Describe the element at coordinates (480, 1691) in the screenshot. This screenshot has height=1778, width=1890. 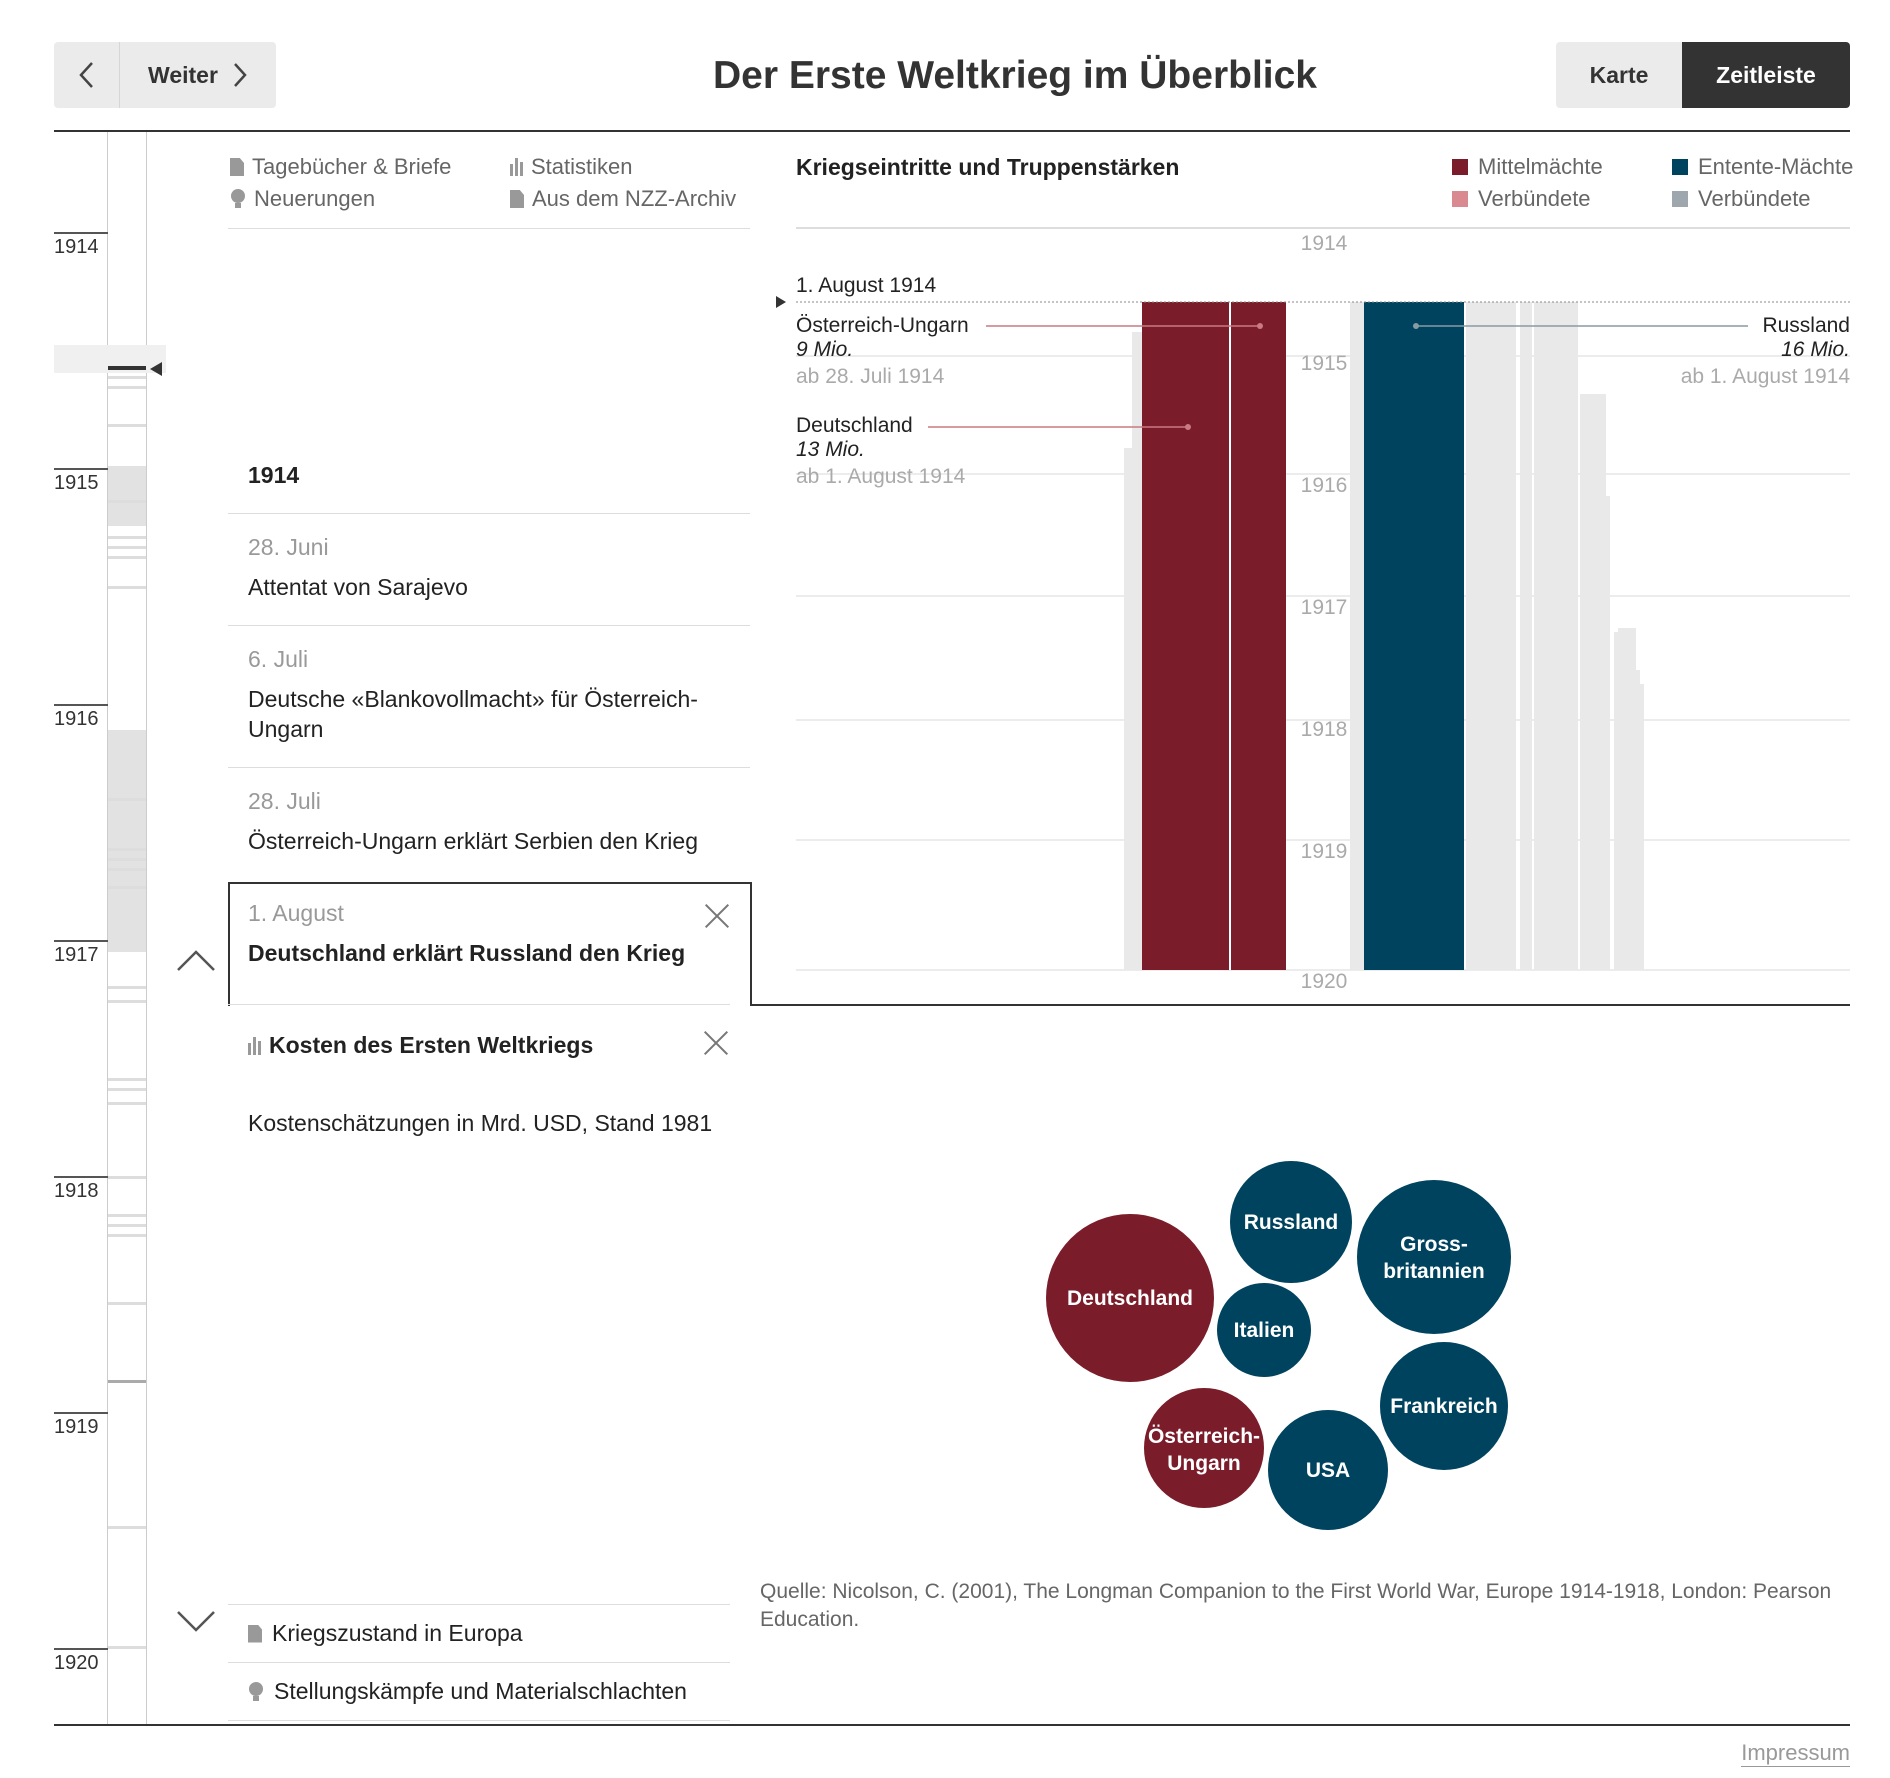
I see `list-item-label: Stellungskämpfe und Materialschlachten` at that location.